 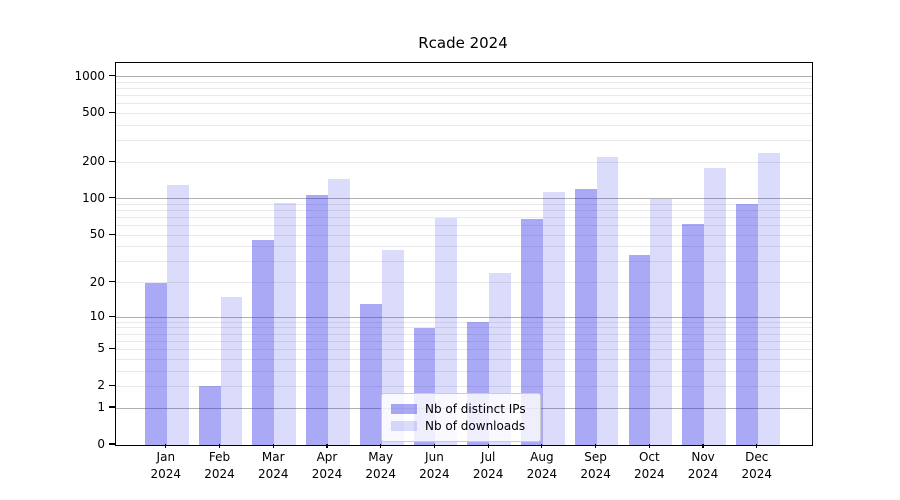 What do you see at coordinates (101, 444) in the screenshot?
I see `y-tick-label-0: 0` at bounding box center [101, 444].